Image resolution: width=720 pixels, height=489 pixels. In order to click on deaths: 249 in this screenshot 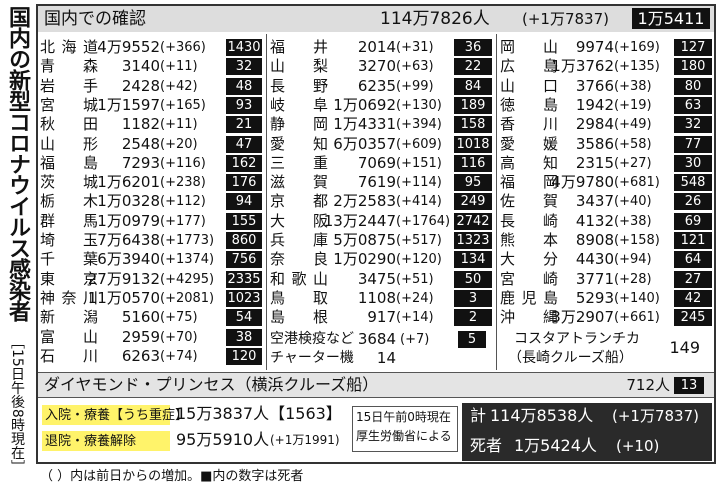, I will do `click(473, 202)`.